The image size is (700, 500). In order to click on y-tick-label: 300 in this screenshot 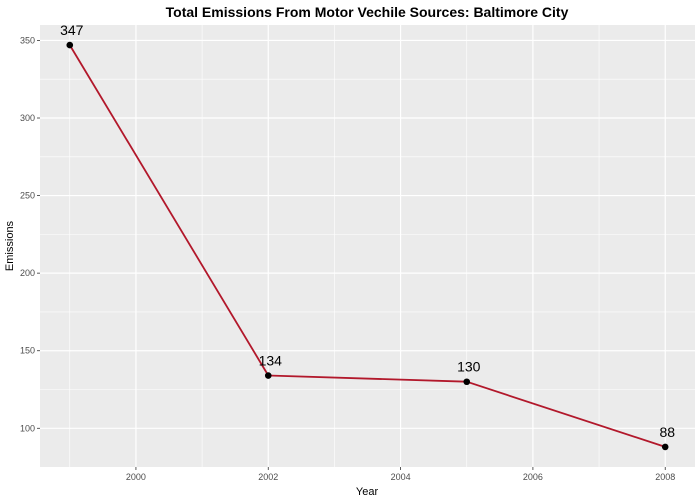, I will do `click(27, 118)`.